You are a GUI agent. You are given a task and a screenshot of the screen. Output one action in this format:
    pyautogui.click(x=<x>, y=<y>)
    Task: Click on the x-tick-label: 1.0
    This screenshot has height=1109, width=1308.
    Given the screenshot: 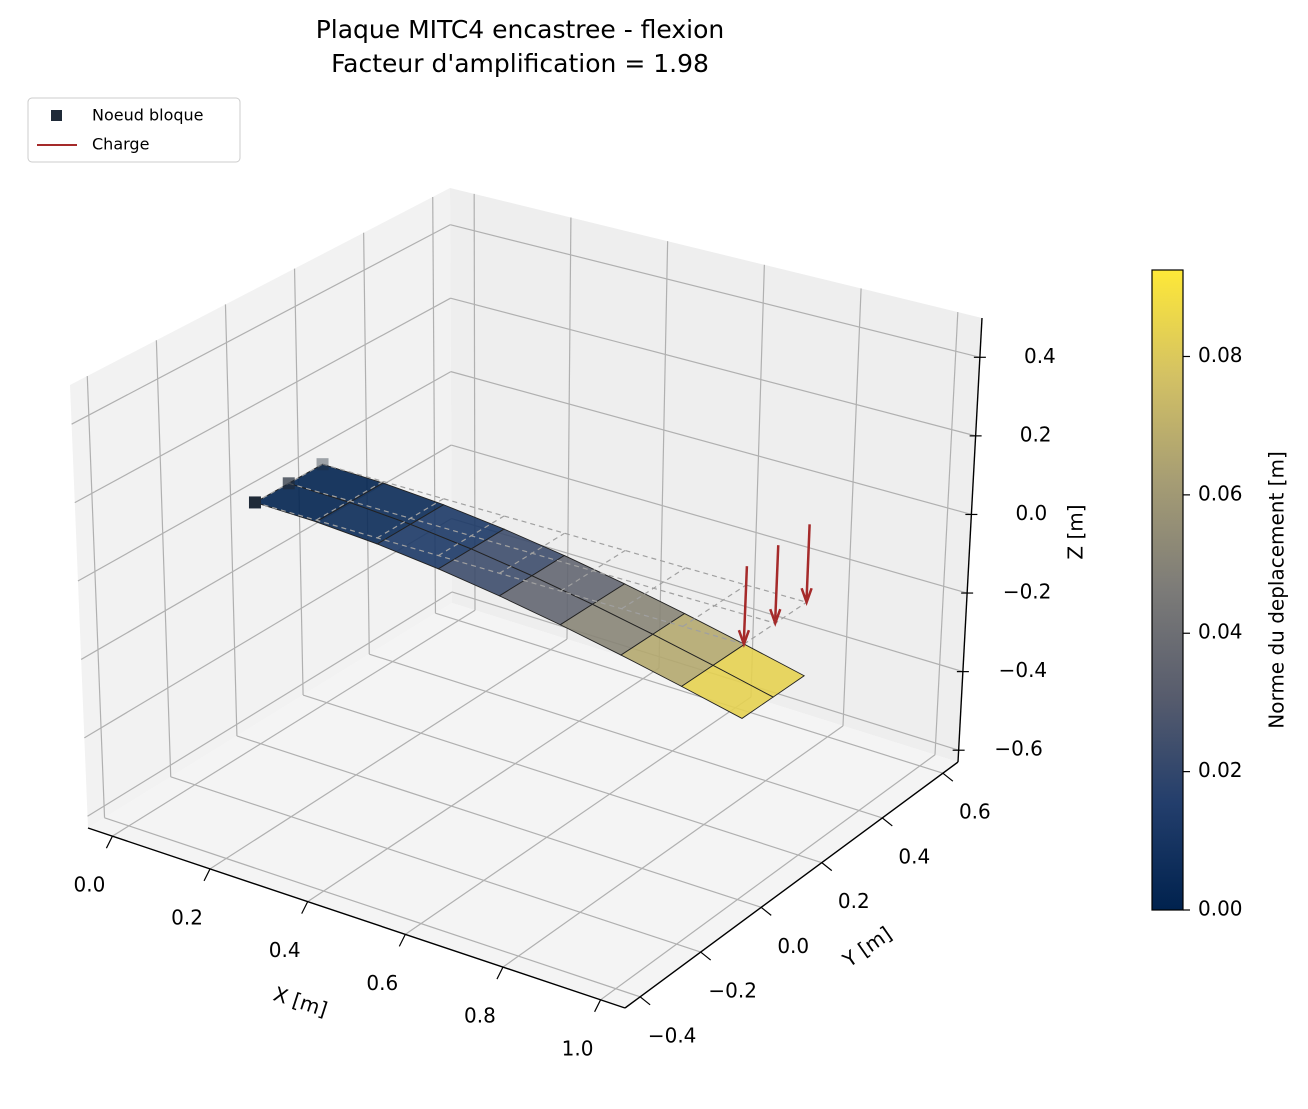 What is the action you would take?
    pyautogui.click(x=578, y=1048)
    